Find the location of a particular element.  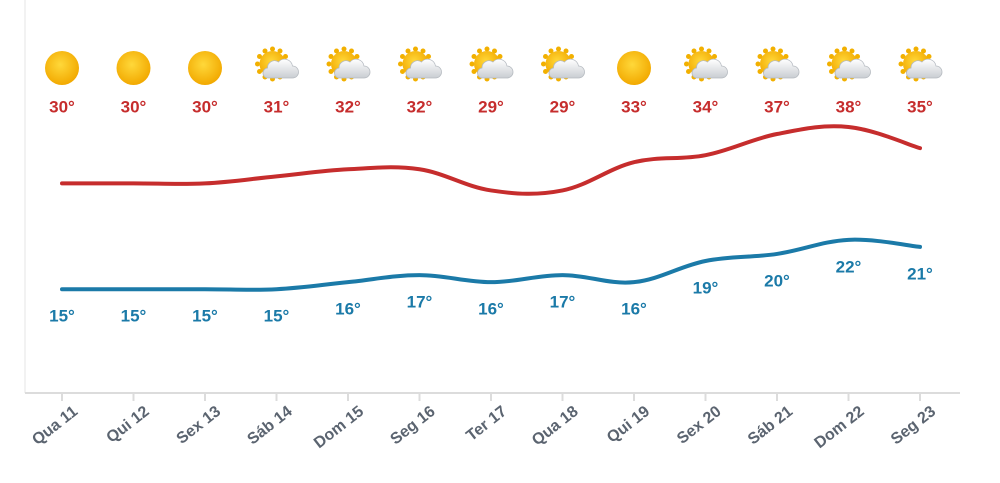

value-label: 37° is located at coordinates (777, 106).